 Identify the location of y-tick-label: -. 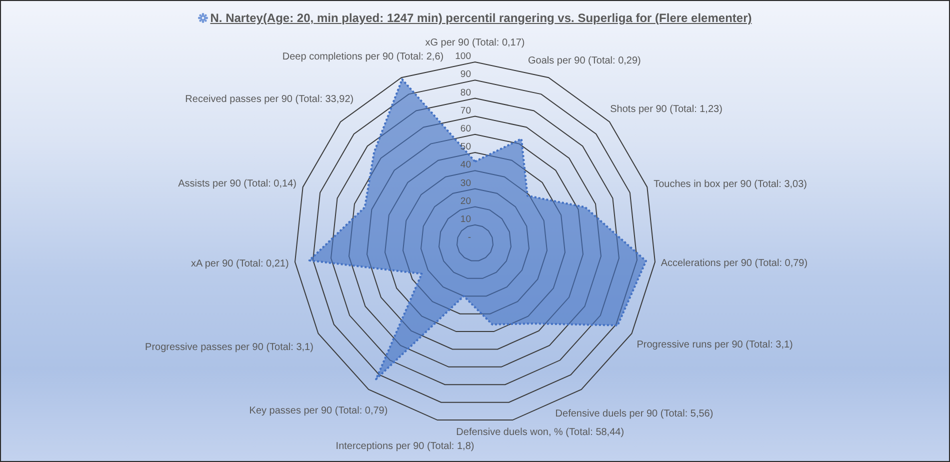
(469, 238).